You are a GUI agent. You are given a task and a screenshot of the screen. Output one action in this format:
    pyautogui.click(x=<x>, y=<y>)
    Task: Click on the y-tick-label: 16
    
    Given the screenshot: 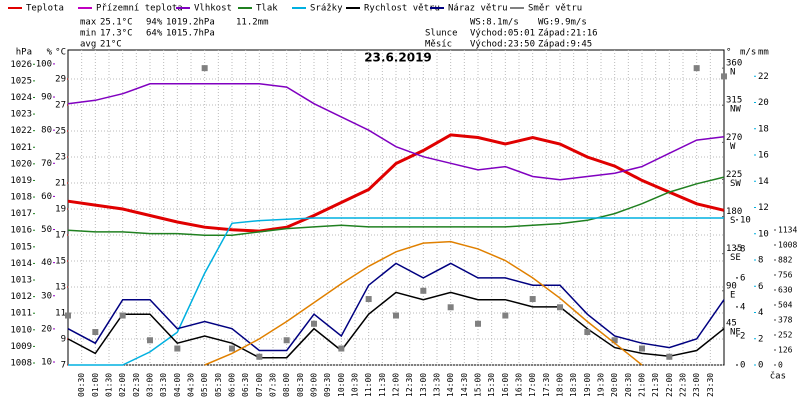 What is the action you would take?
    pyautogui.click(x=763, y=156)
    